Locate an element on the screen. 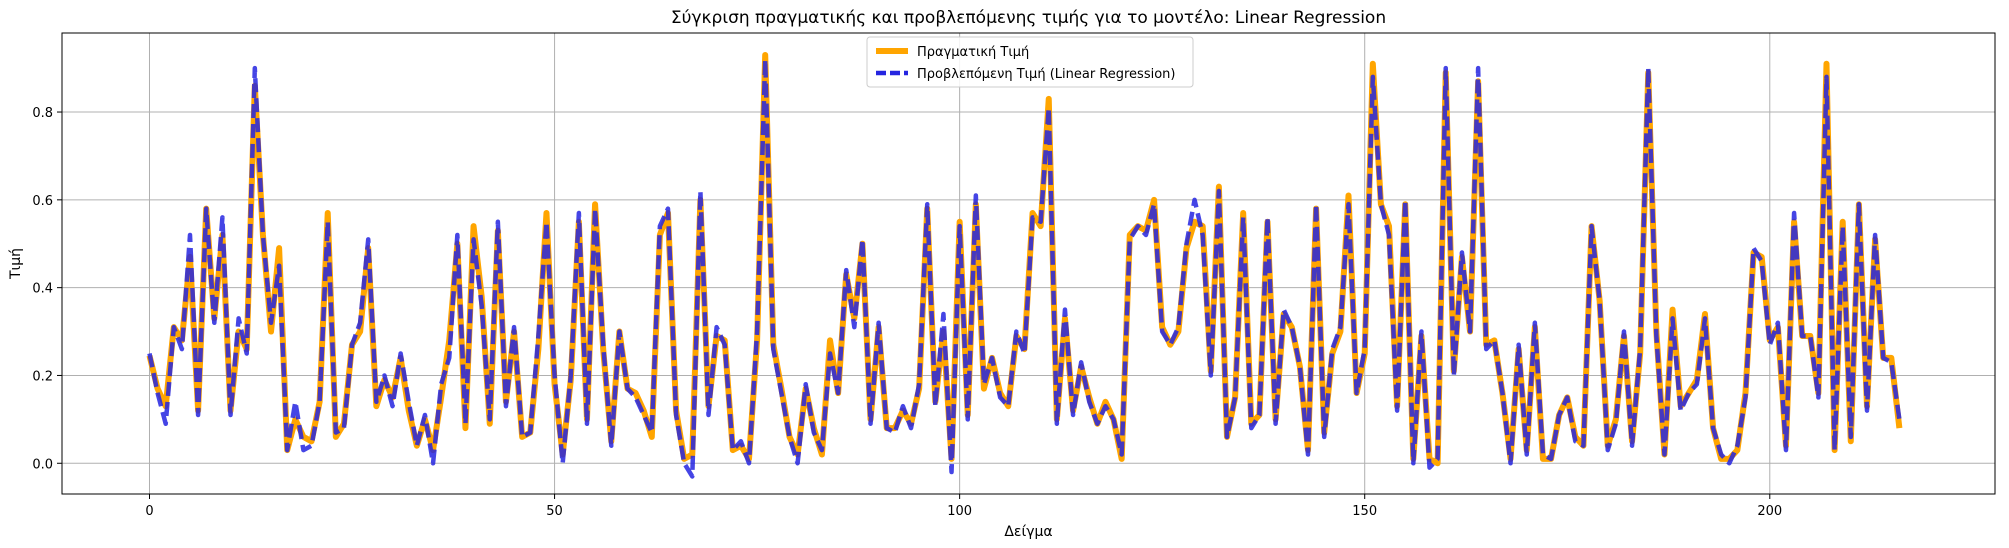  y-tick-label: 0.4 is located at coordinates (42, 289).